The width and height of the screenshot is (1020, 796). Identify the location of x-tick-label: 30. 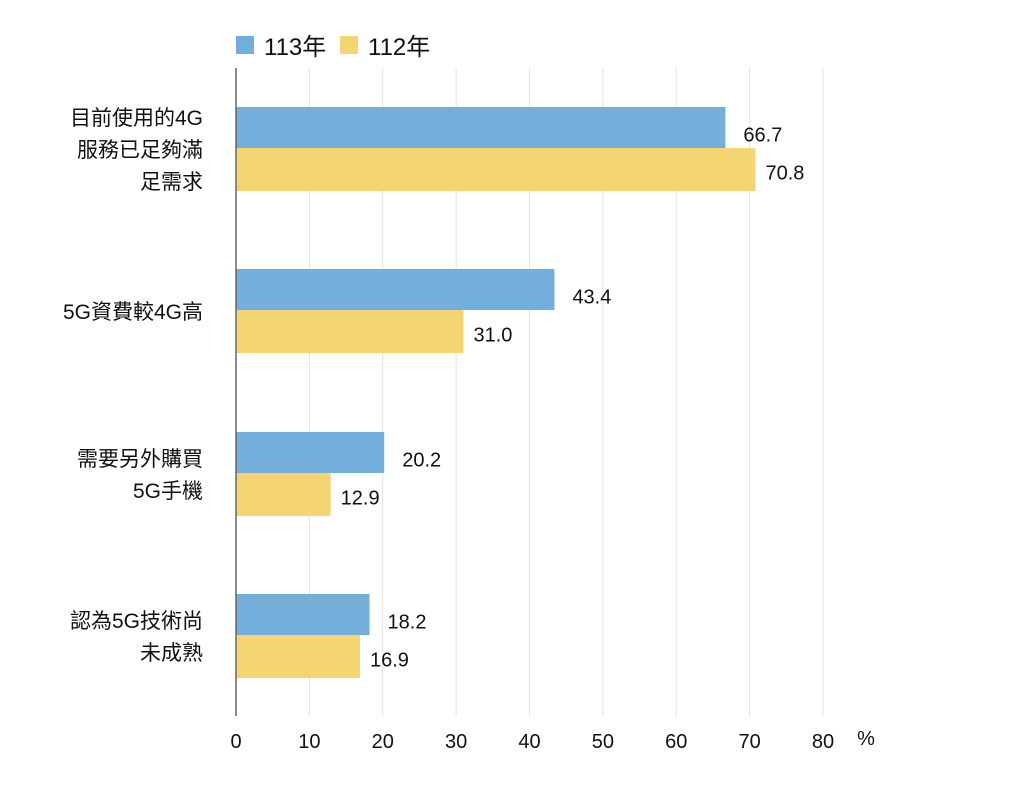
(456, 742).